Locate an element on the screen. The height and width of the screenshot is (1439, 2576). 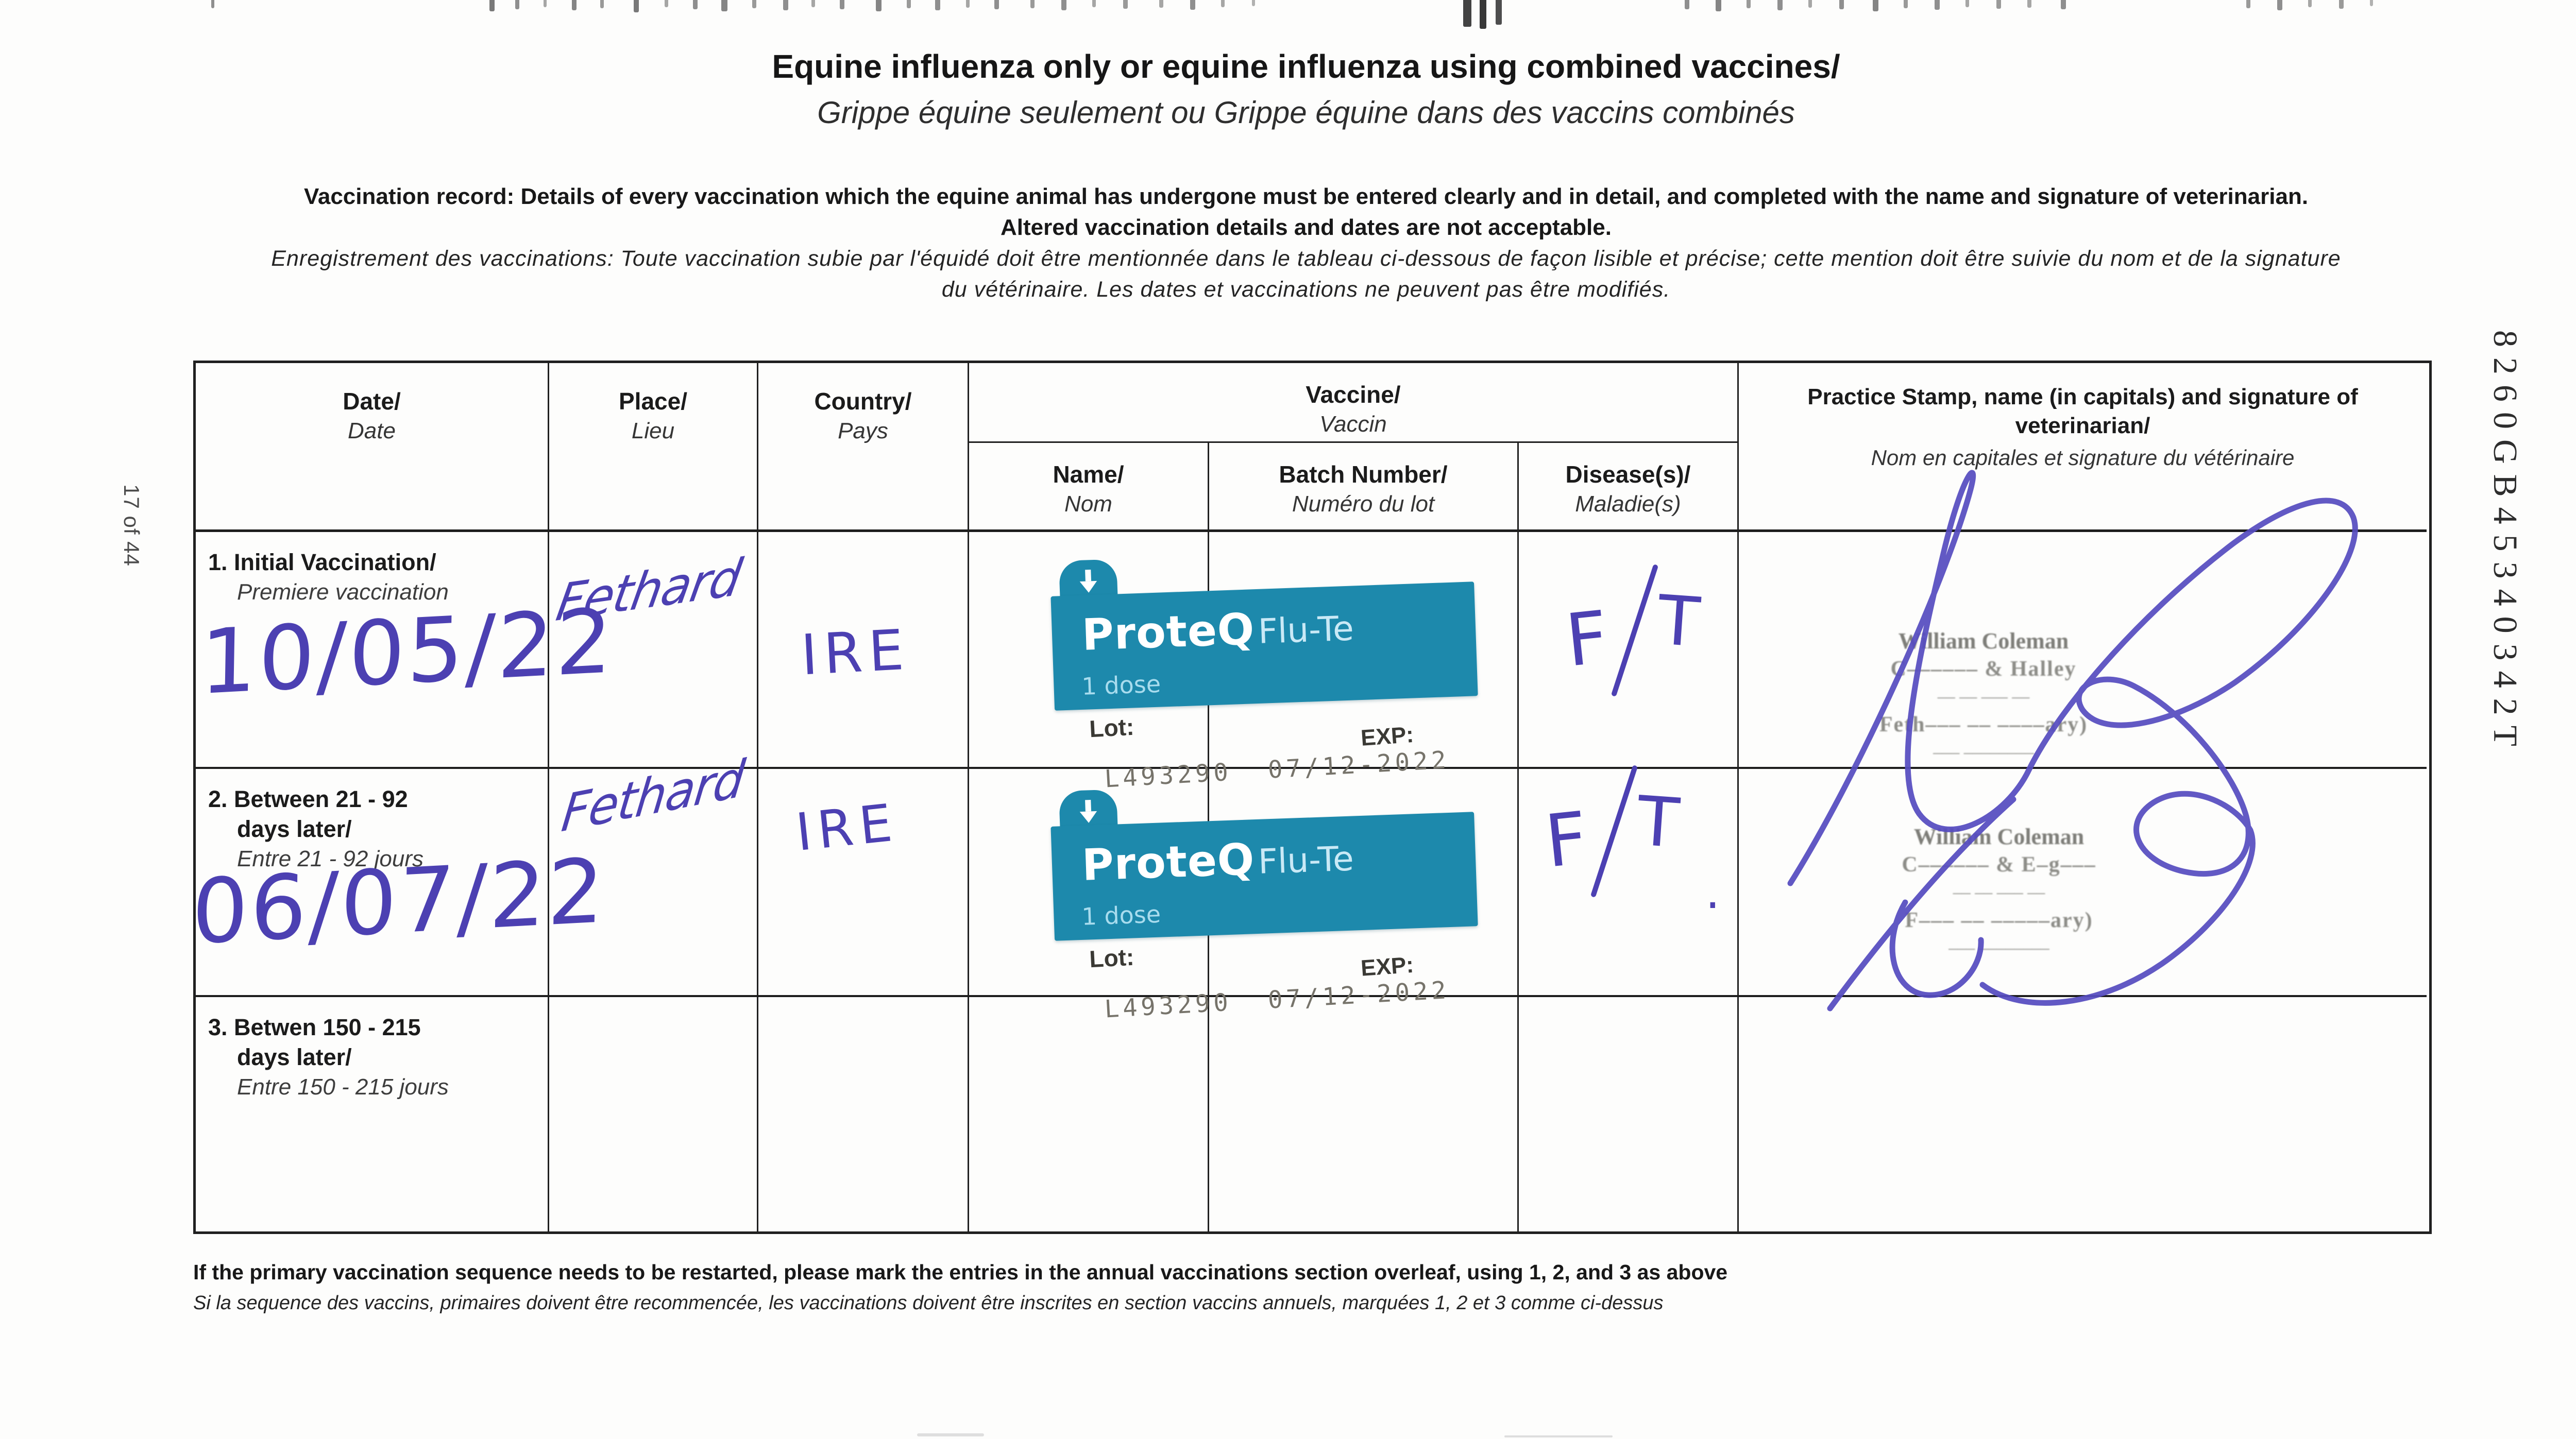
lot-label: Lot: is located at coordinates (1112, 728).